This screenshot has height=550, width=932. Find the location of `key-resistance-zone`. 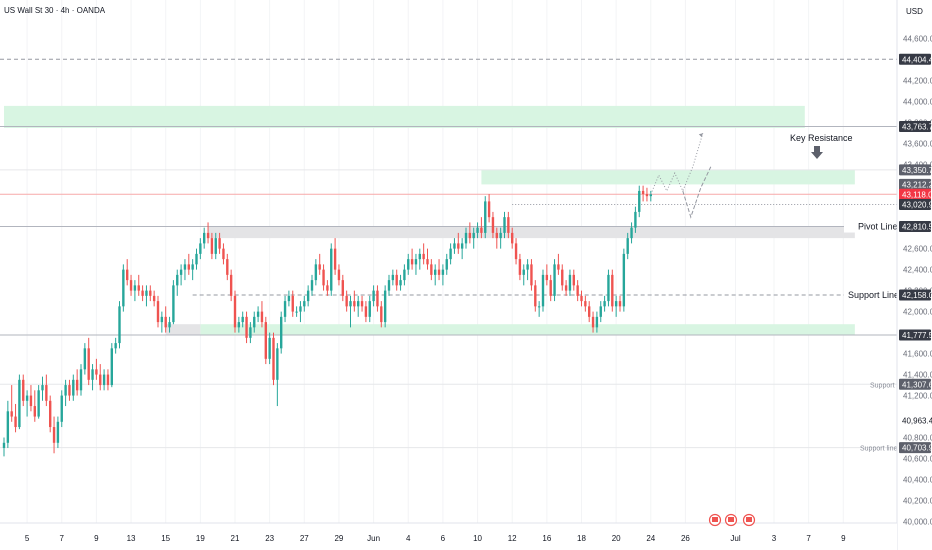

key-resistance-zone is located at coordinates (668, 177).